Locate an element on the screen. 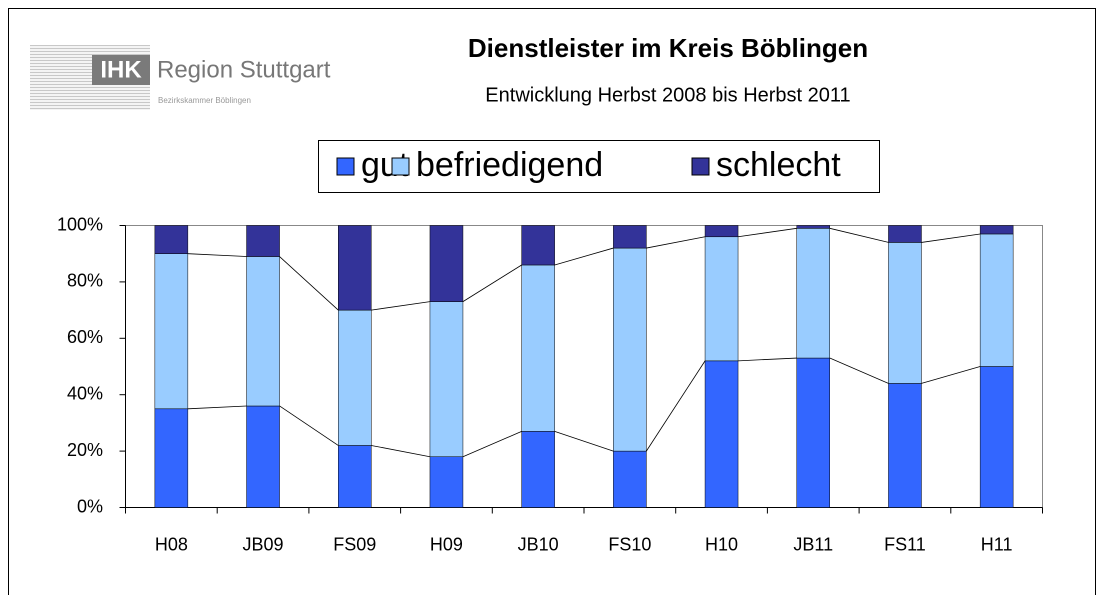 The height and width of the screenshot is (595, 1104). legend-label: befriedigend is located at coordinates (509, 165).